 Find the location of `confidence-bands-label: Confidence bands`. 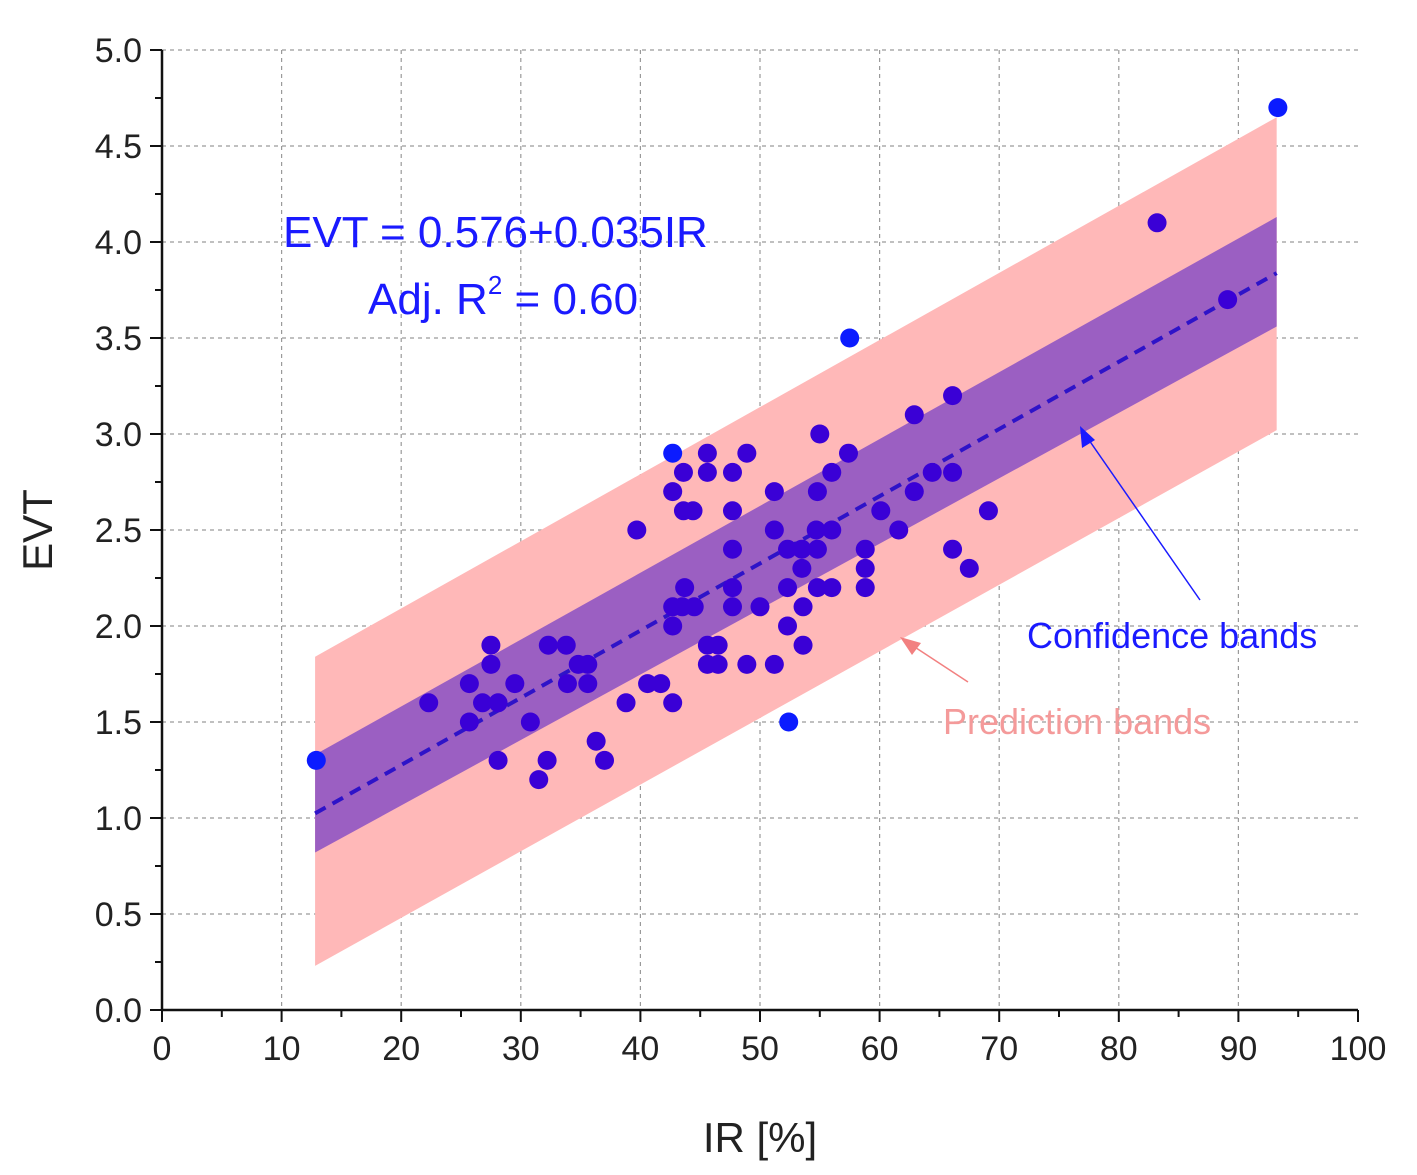

confidence-bands-label: Confidence bands is located at coordinates (1172, 635).